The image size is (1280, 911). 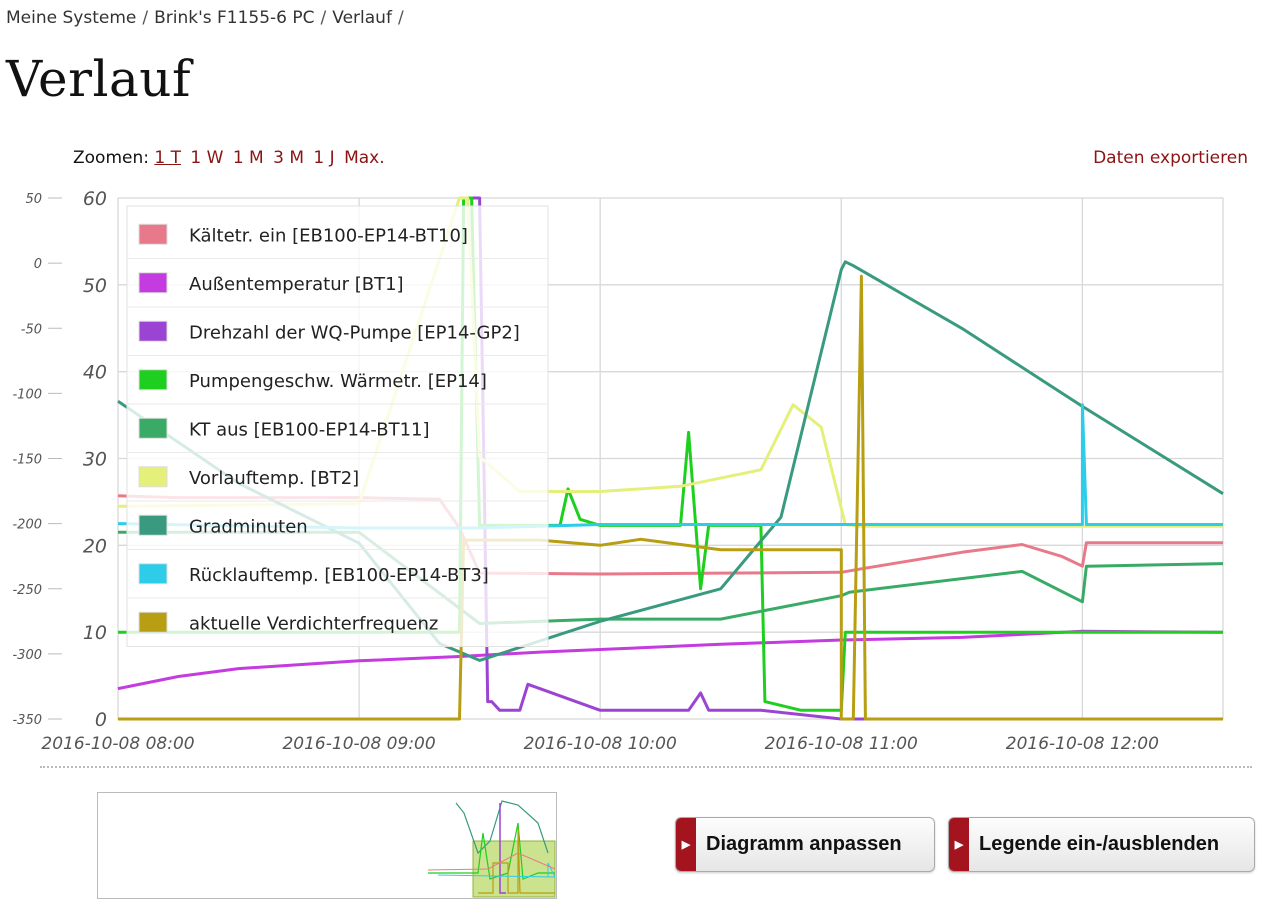 I want to click on x-tick-label: 2016-10-08 09:00, so click(x=358, y=744).